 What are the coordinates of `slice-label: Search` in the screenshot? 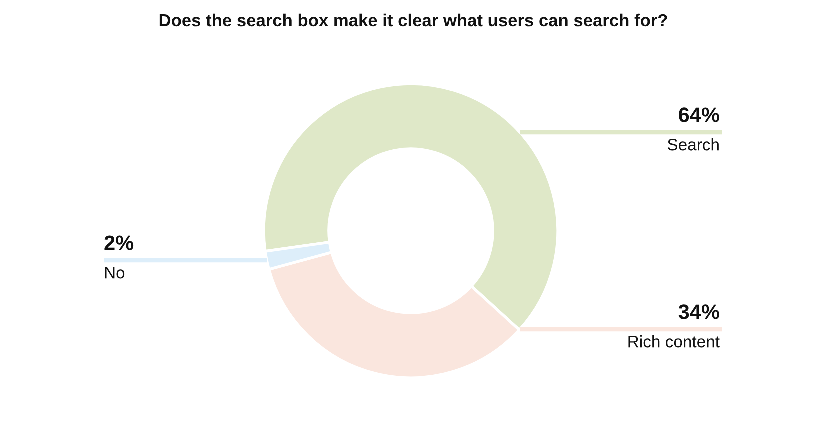 It's located at (693, 144).